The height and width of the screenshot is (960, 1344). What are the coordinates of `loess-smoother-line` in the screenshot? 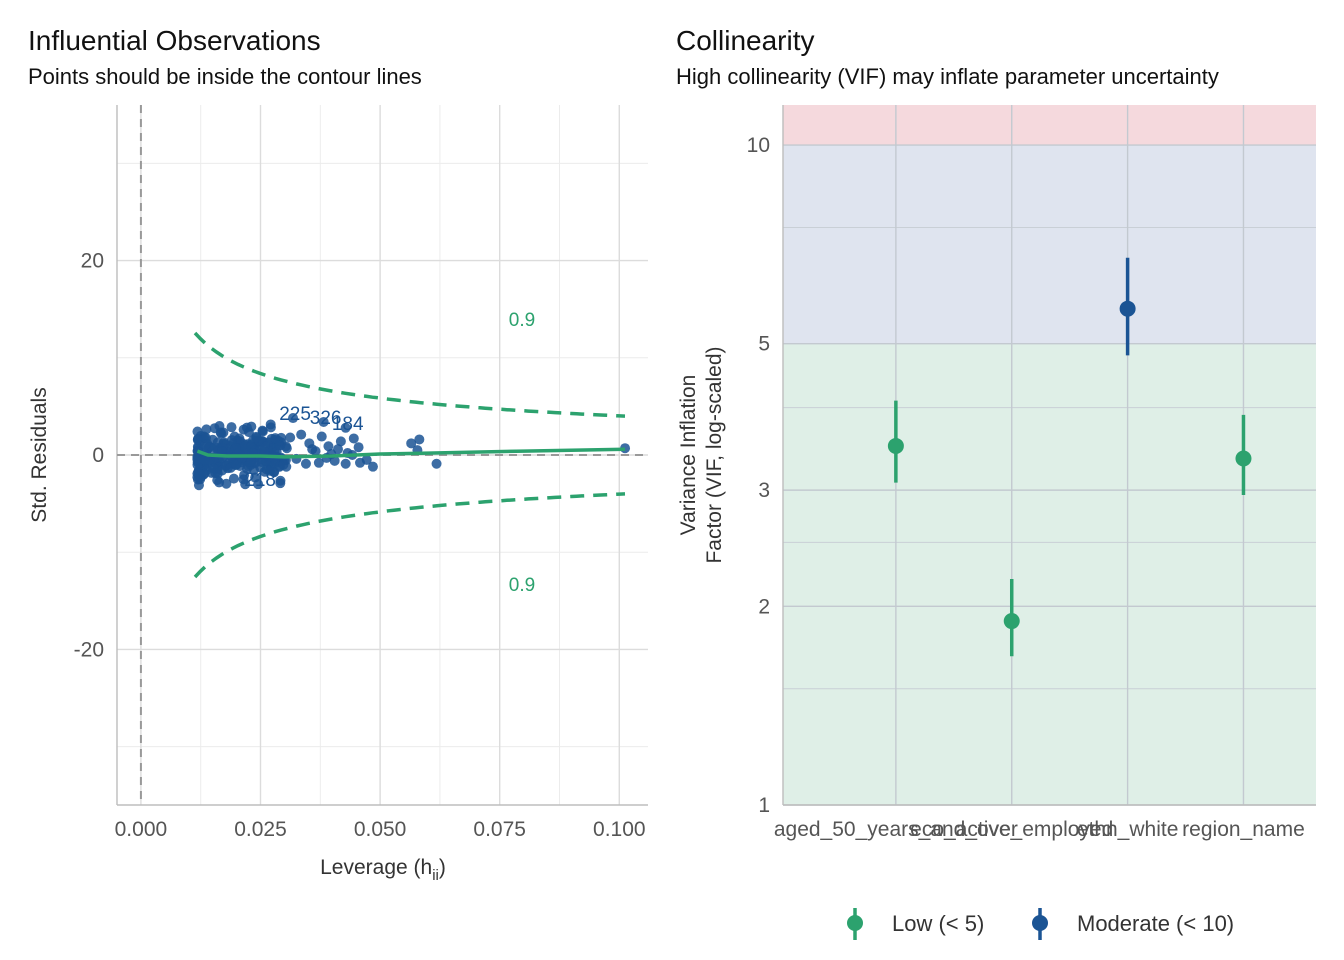 It's located at (411, 453).